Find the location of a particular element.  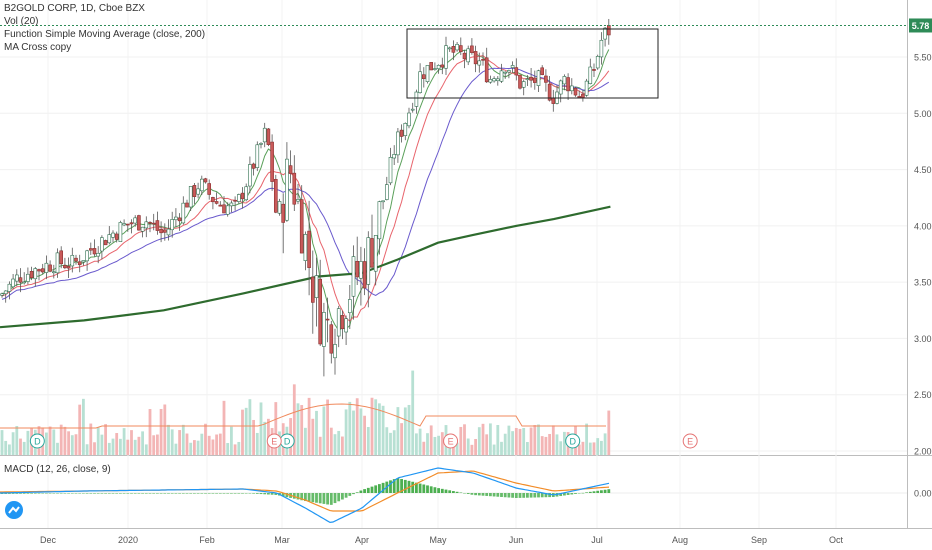

dividend-marker is located at coordinates (573, 441).